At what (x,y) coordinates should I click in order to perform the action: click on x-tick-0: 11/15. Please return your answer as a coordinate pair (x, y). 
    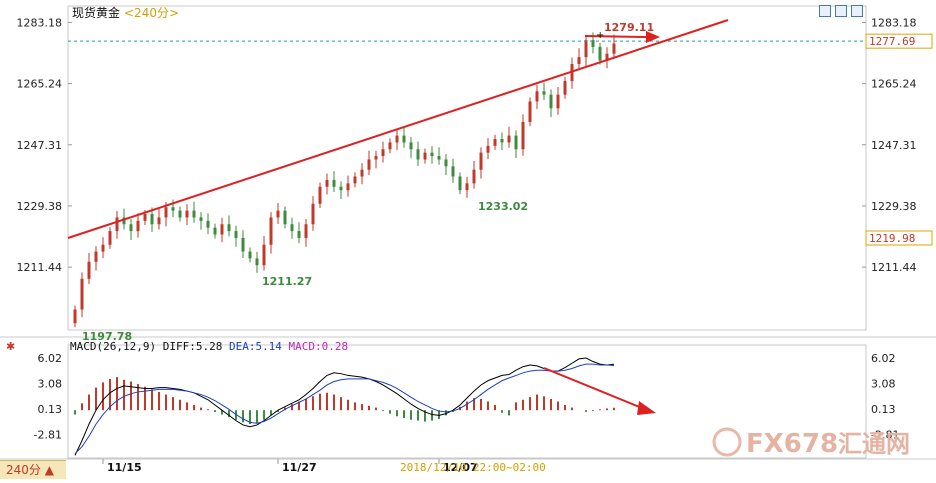
    Looking at the image, I should click on (124, 467).